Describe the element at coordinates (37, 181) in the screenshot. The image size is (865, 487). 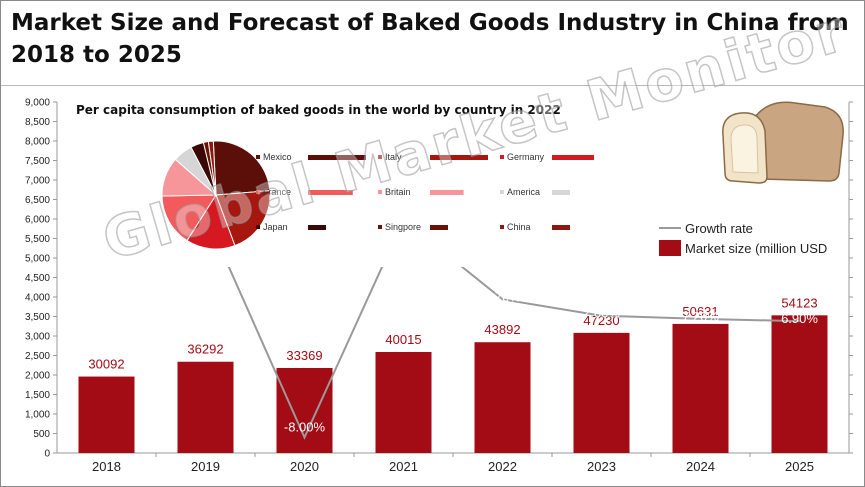
I see `y-tick-label: 7,000` at that location.